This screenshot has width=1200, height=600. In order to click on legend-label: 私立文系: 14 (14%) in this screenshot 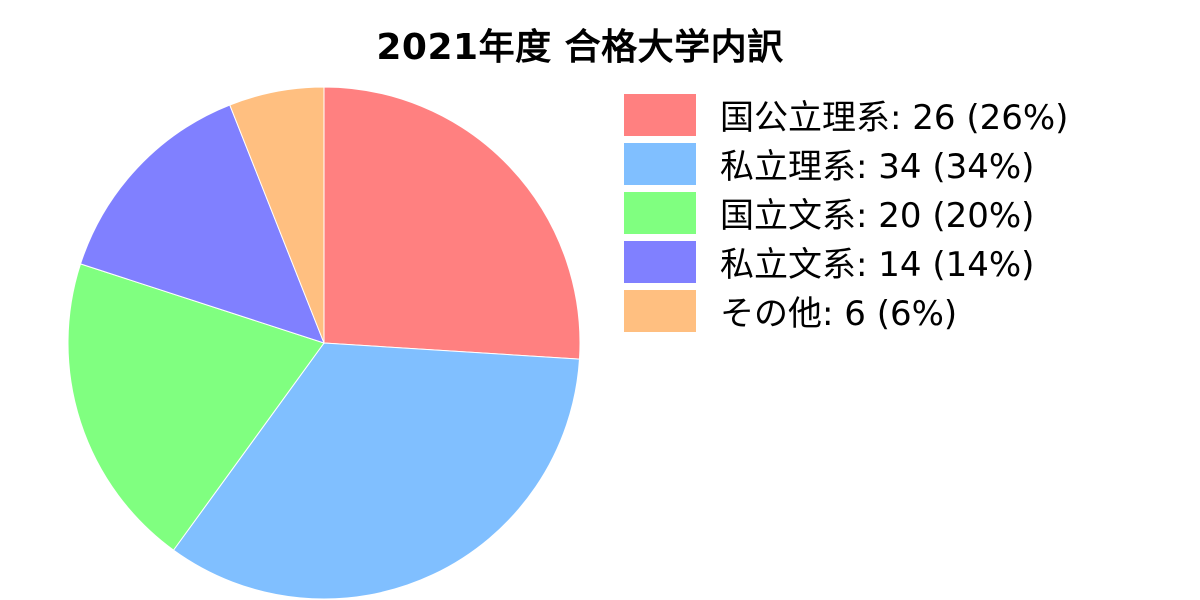, I will do `click(877, 265)`.